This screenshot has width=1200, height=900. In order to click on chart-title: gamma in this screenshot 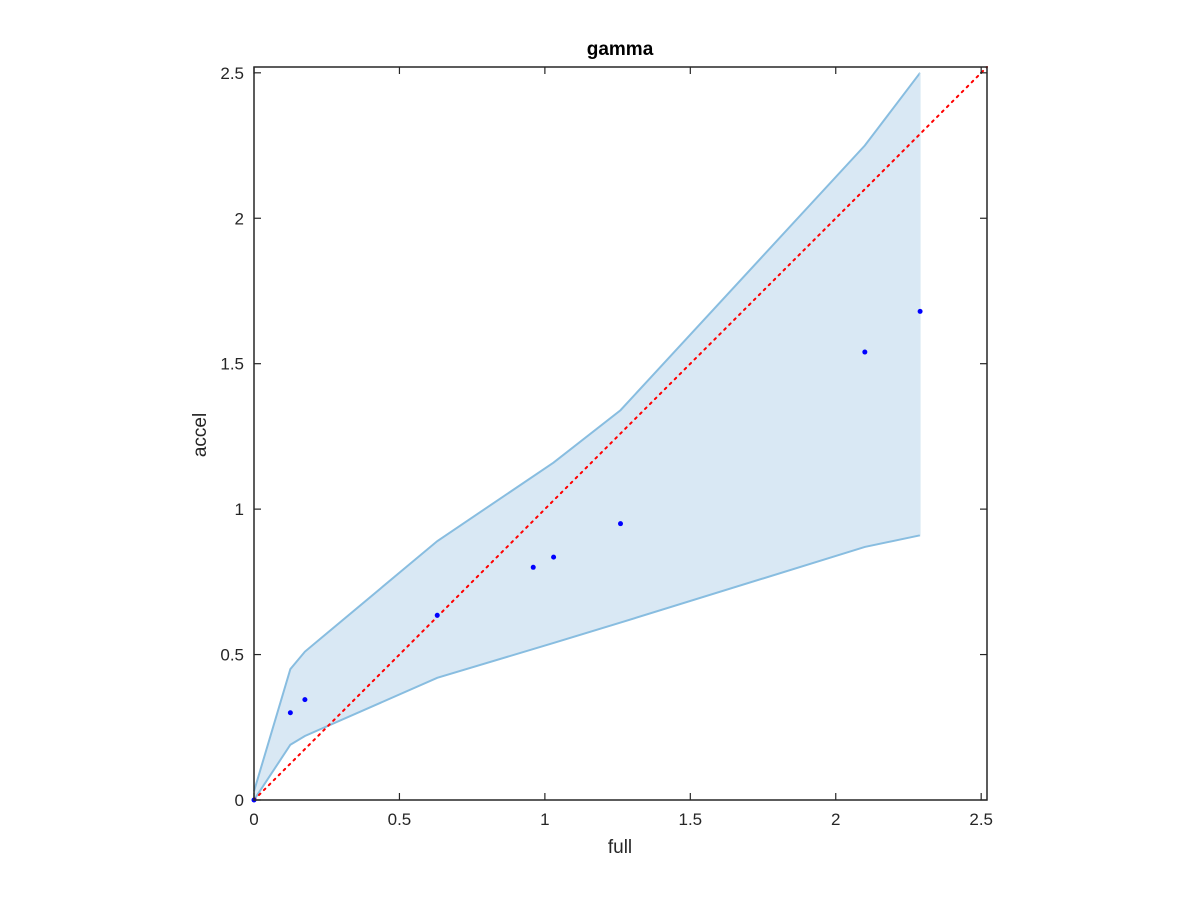, I will do `click(620, 49)`.